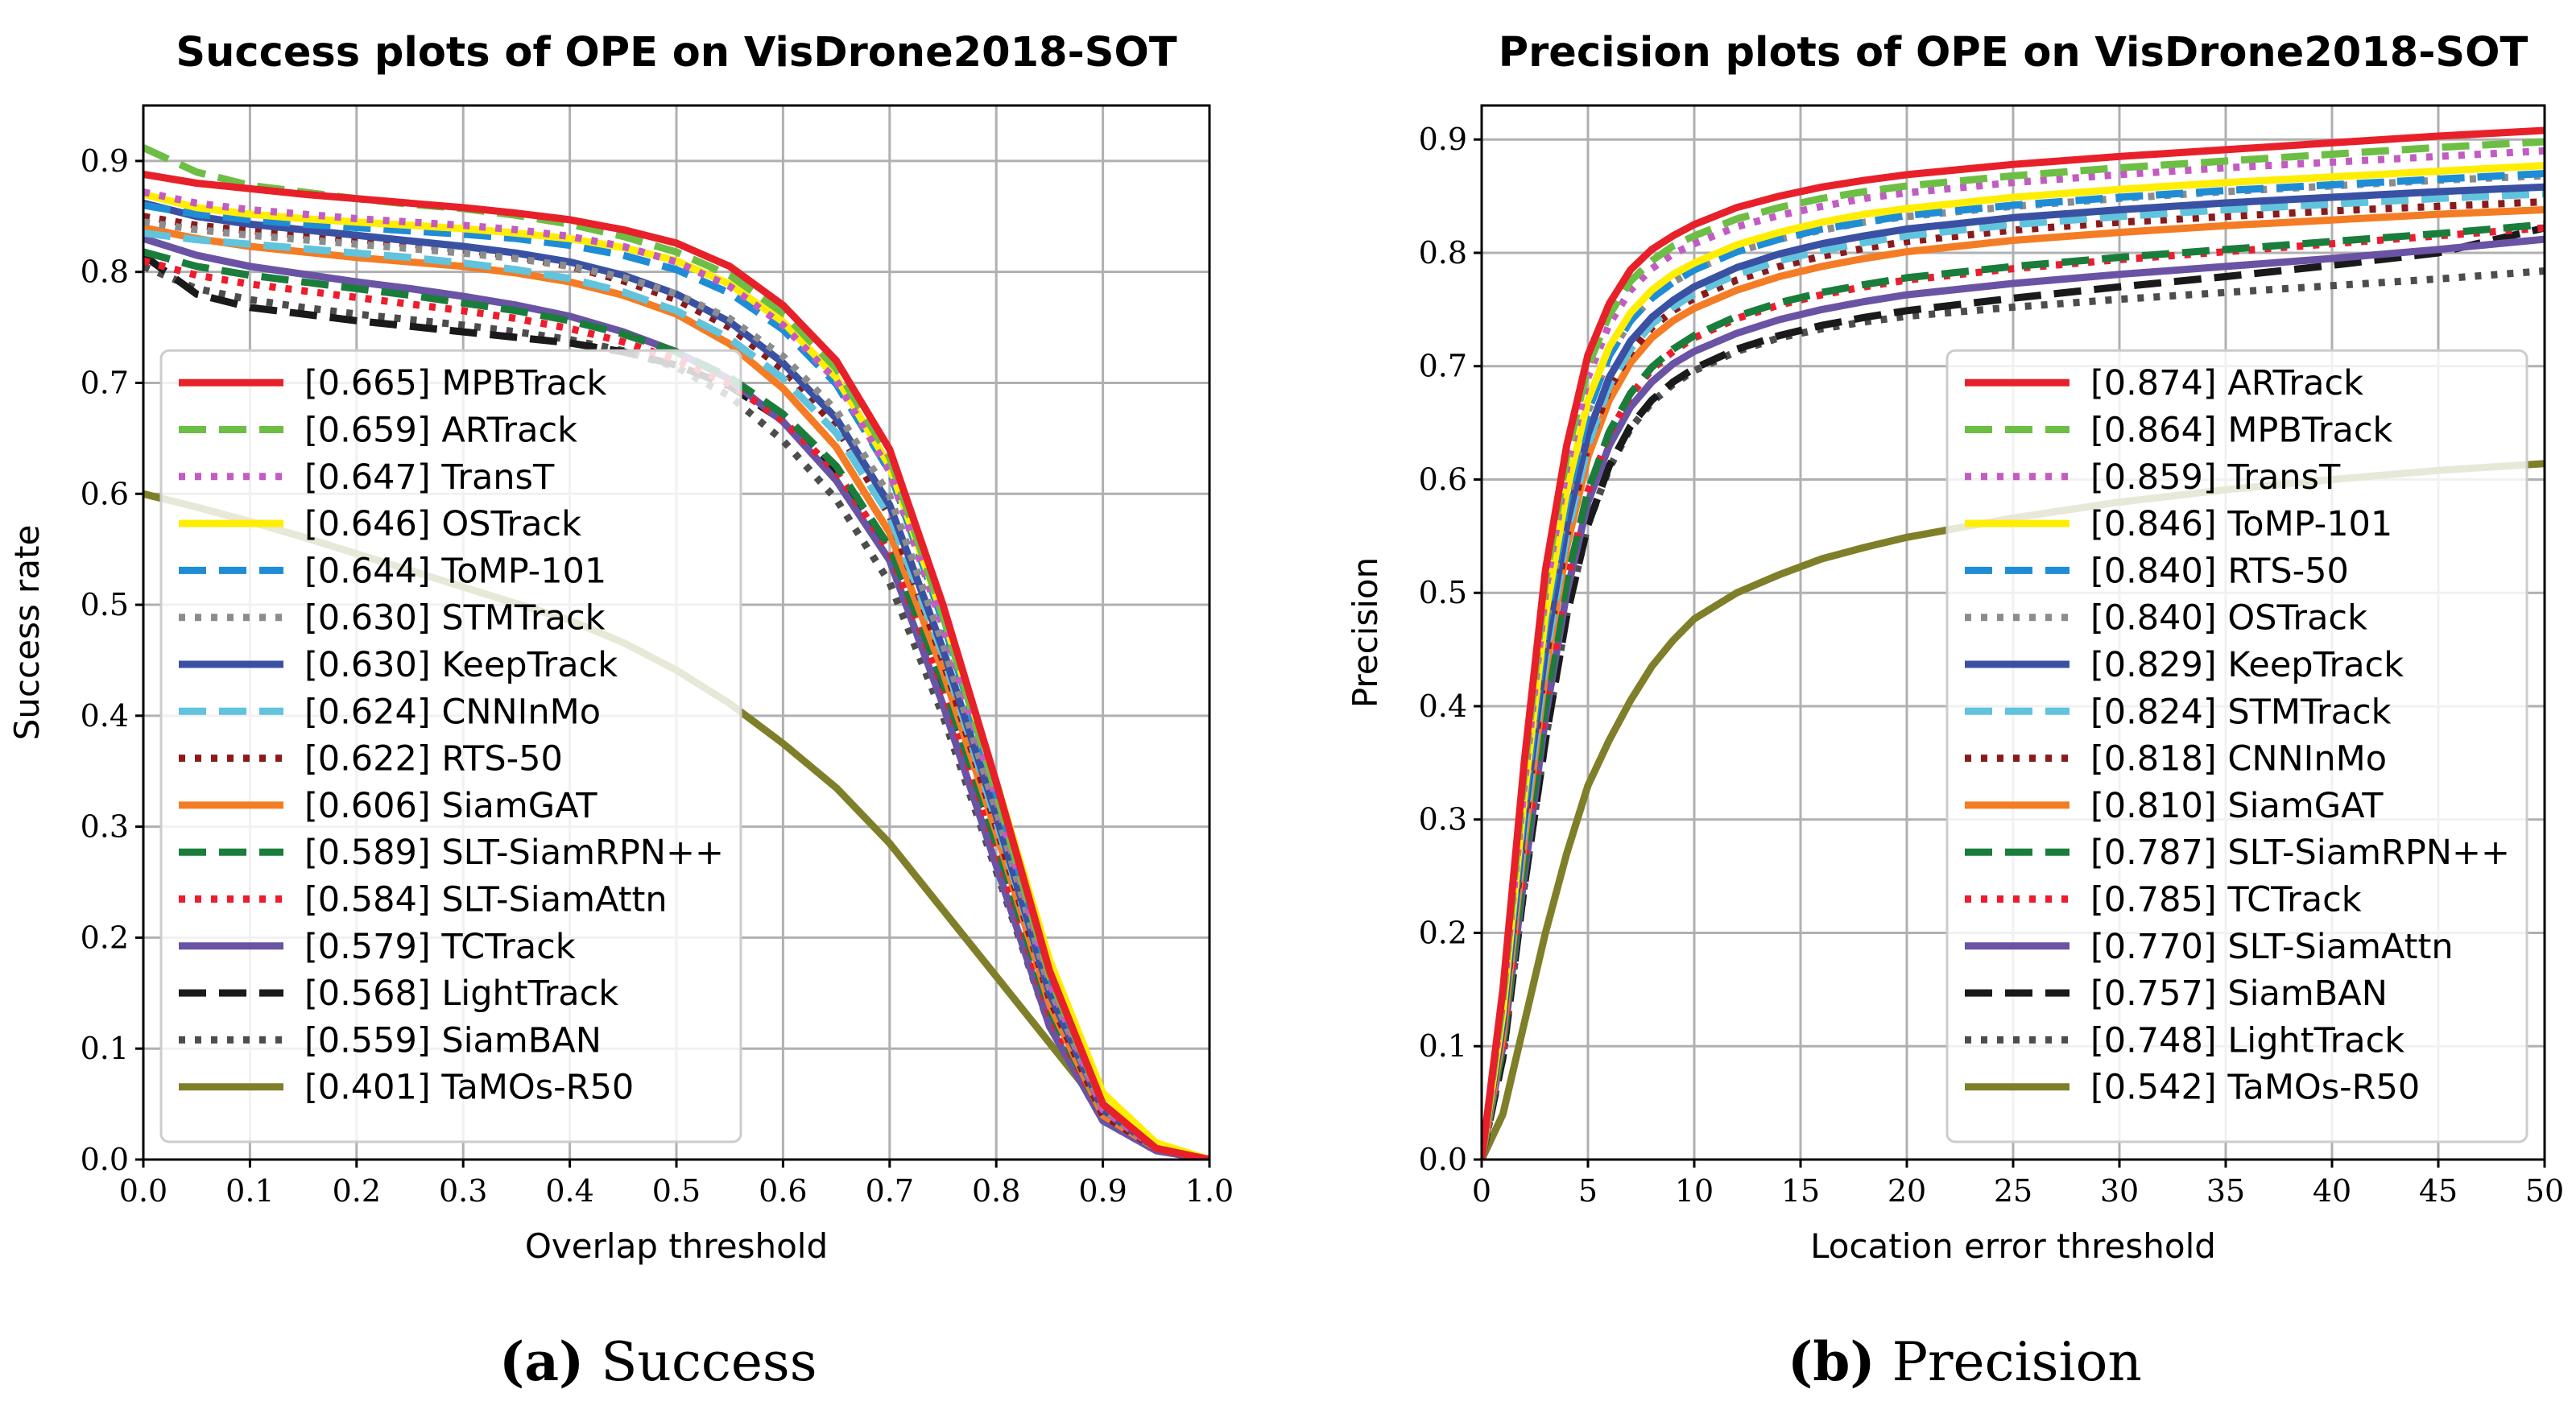 This screenshot has width=2576, height=1414. What do you see at coordinates (1443, 1046) in the screenshot?
I see `precision-y-tick-label: 0.1` at bounding box center [1443, 1046].